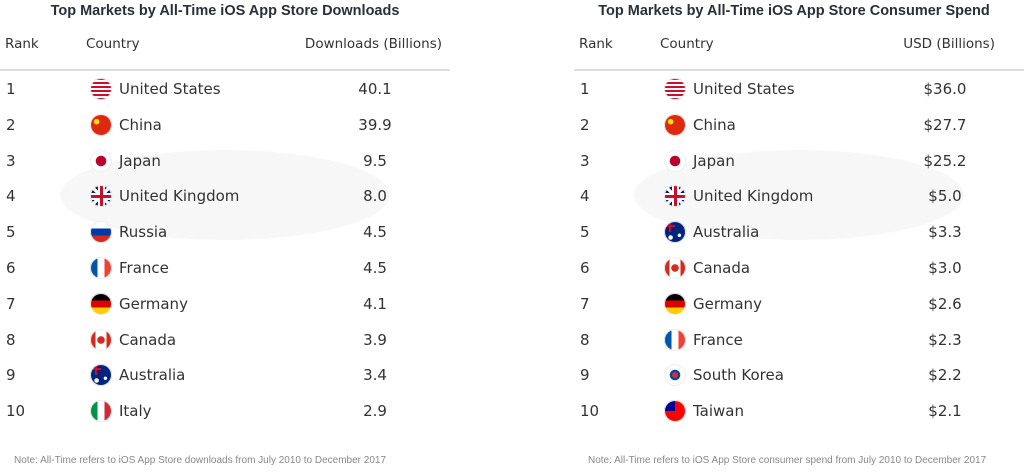  What do you see at coordinates (719, 411) in the screenshot?
I see `country-cell: Taiwan` at bounding box center [719, 411].